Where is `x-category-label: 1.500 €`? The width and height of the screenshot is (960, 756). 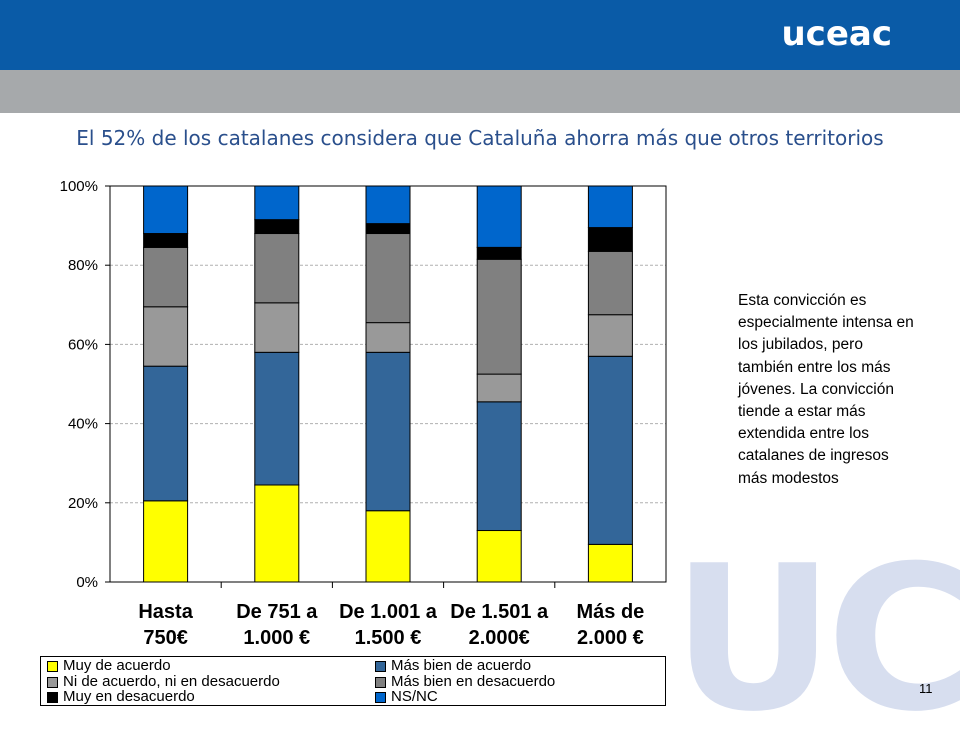
x-category-label: 1.500 € is located at coordinates (388, 638).